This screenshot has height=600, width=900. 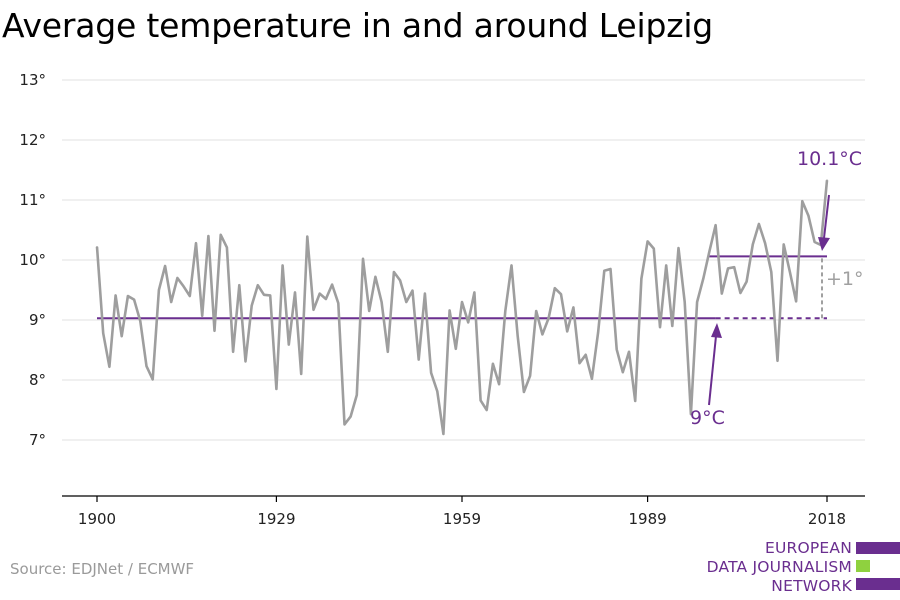 What do you see at coordinates (779, 567) in the screenshot?
I see `logo-text-line-2: DATA JOURNALISM` at bounding box center [779, 567].